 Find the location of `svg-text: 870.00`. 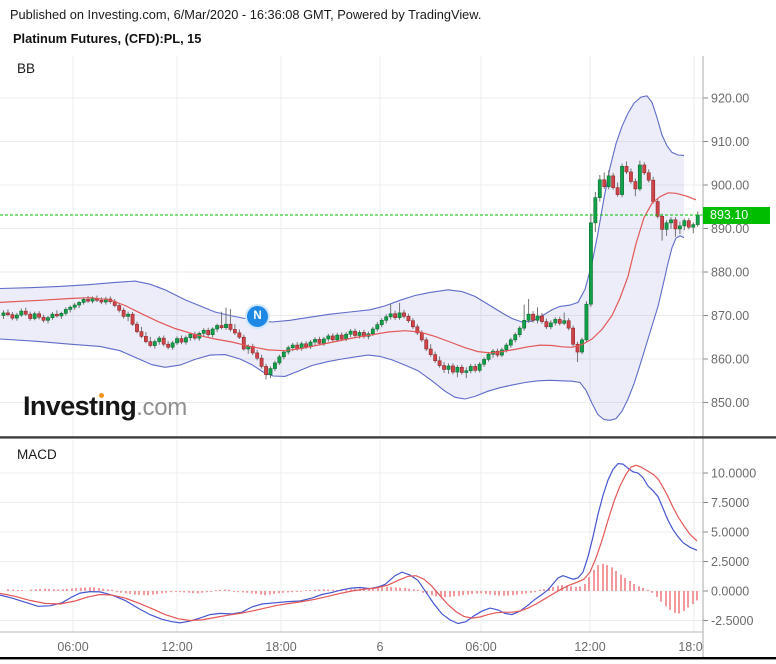

svg-text: 870.00 is located at coordinates (730, 316).